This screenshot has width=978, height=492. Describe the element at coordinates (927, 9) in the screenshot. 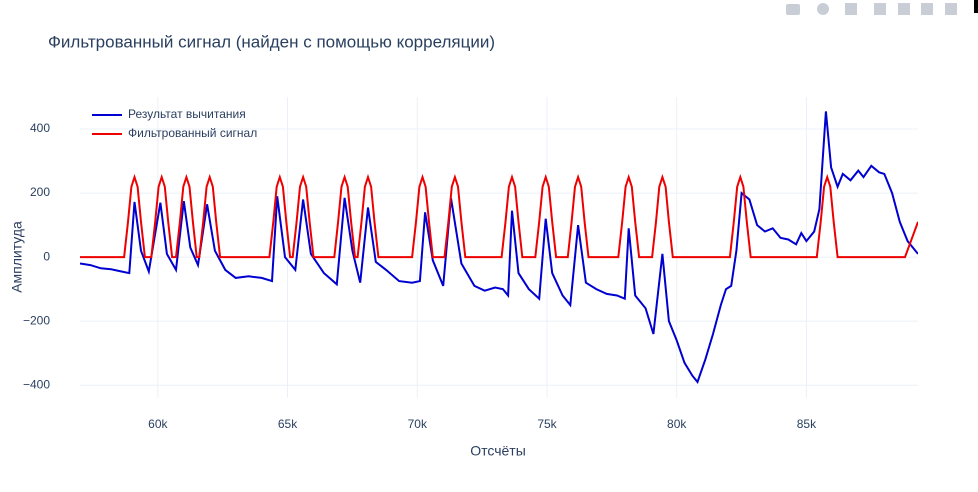

I see `autoscale-icon` at that location.